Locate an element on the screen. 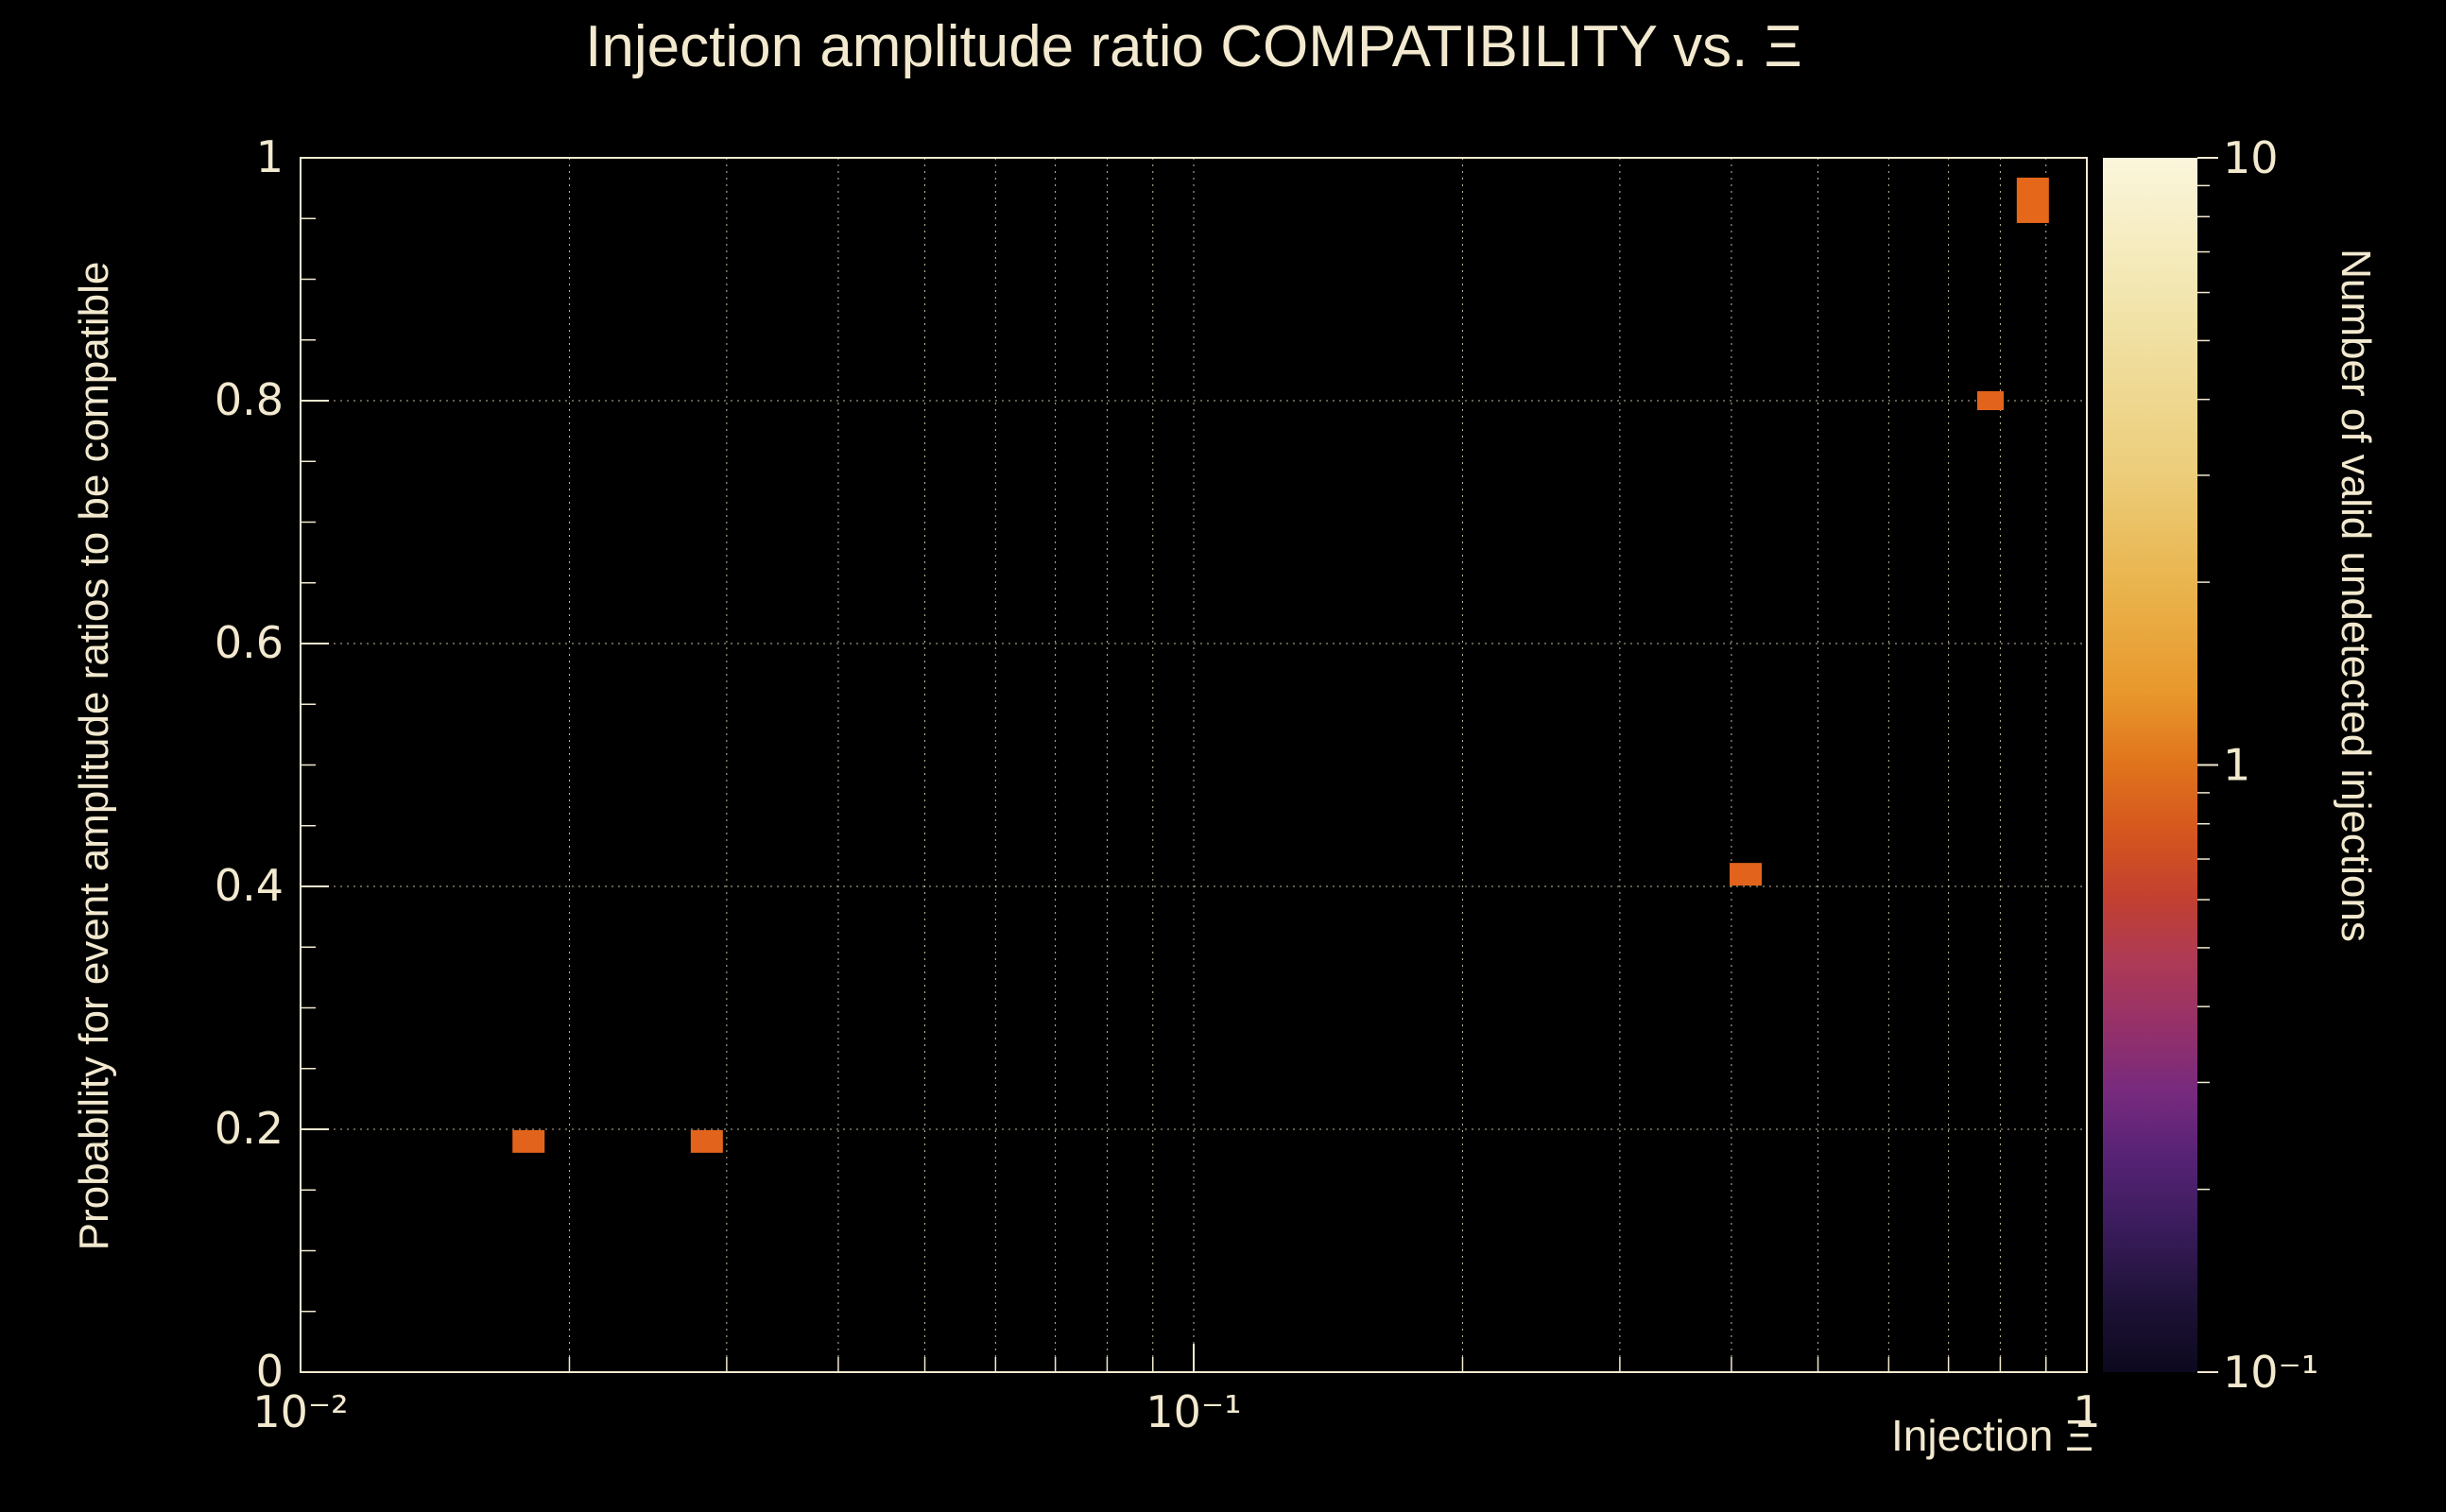 This screenshot has height=1512, width=2446. colorbar-title: Number of valid undetected injections is located at coordinates (2356, 595).